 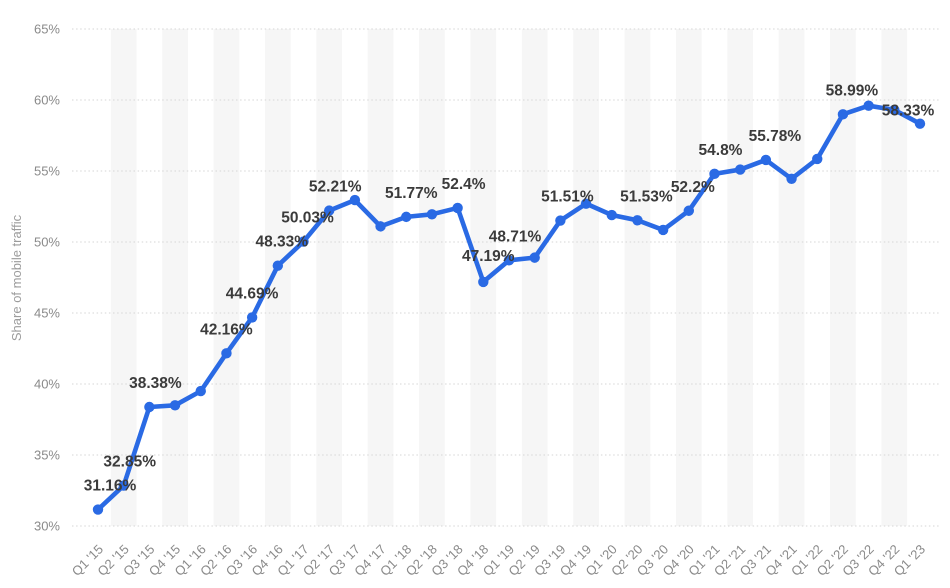 What do you see at coordinates (307, 218) in the screenshot?
I see `data-point-label: 50.03%` at bounding box center [307, 218].